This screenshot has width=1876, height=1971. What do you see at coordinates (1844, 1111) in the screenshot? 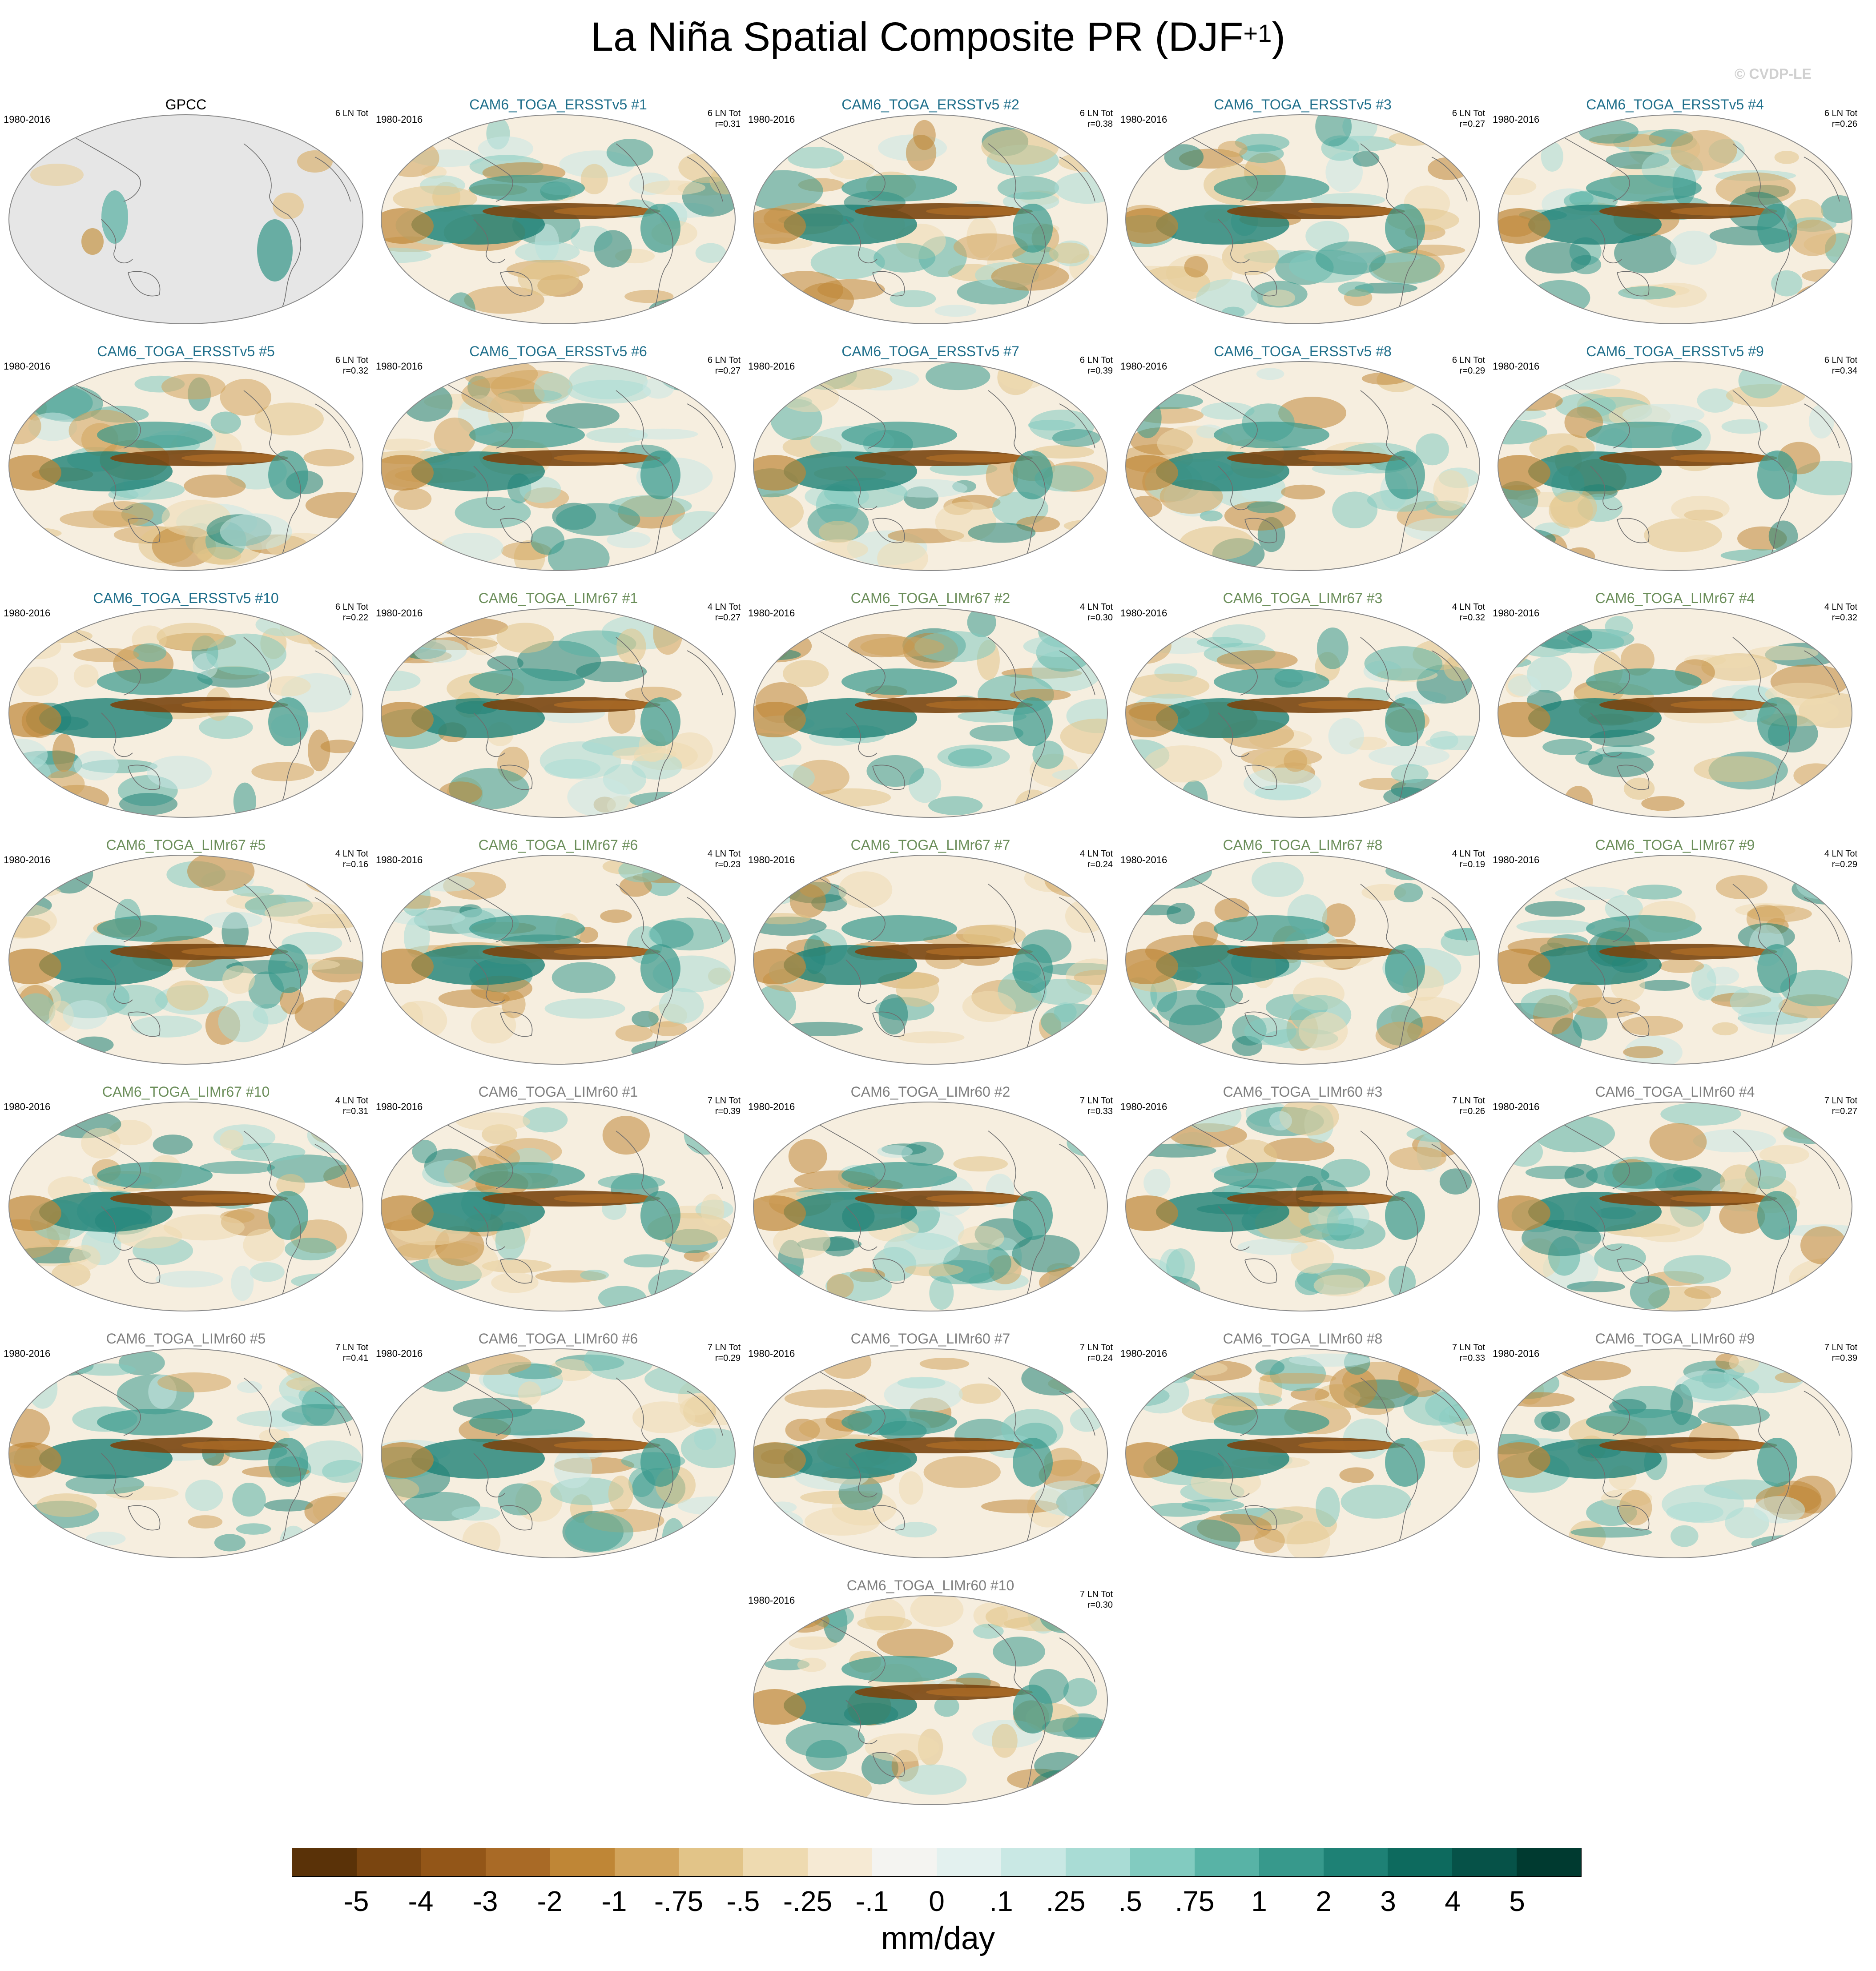
I see `panel-pattern-correlation: r=0.27` at bounding box center [1844, 1111].